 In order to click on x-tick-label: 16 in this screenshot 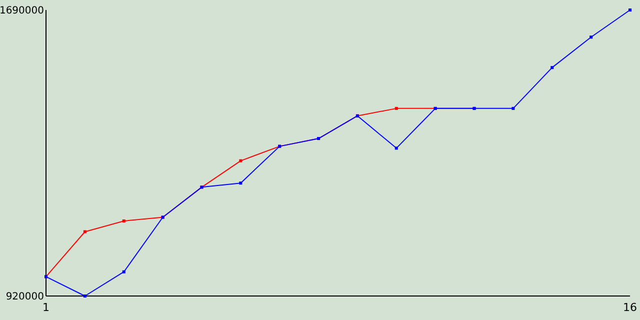, I will do `click(630, 307)`.